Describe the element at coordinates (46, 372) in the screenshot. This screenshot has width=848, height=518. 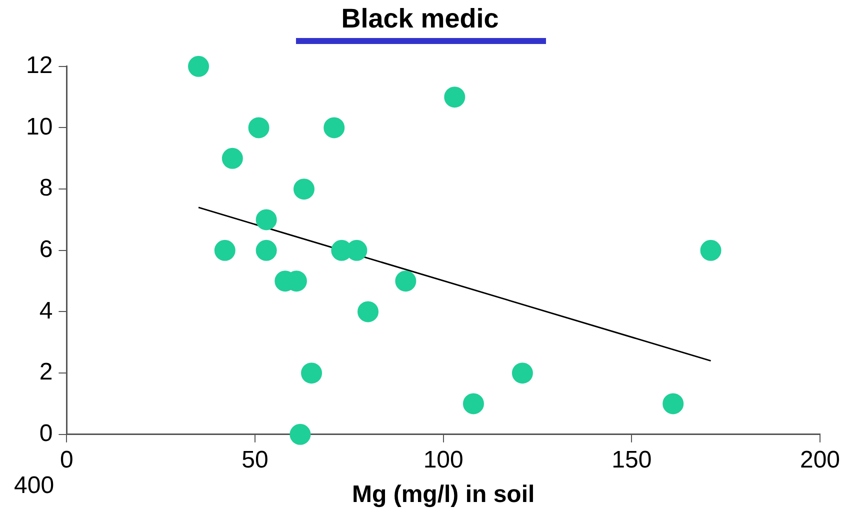
I see `y-tick-label: 2` at that location.